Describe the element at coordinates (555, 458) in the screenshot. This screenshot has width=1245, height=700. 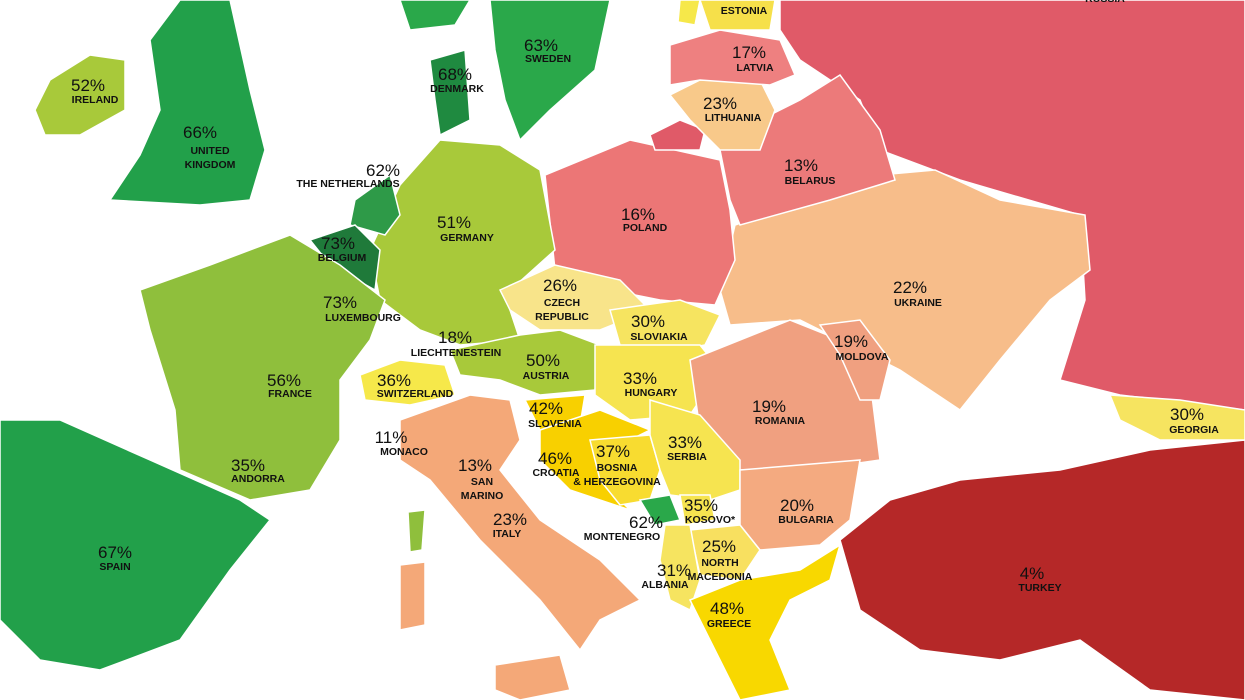
I see `country-percent: 46%` at that location.